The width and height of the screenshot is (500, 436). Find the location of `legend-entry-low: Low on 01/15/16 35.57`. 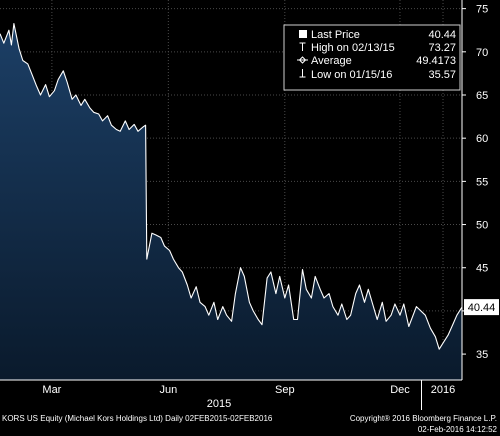

legend-entry-low: Low on 01/15/16 35.57 is located at coordinates (377, 75).